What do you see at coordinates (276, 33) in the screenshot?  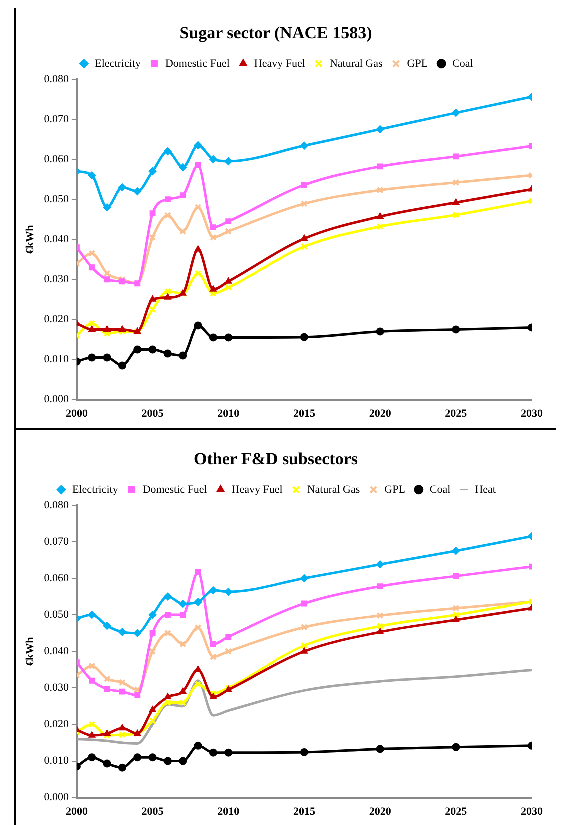 I see `chart-title: Sugar sector (NACE 1583)` at bounding box center [276, 33].